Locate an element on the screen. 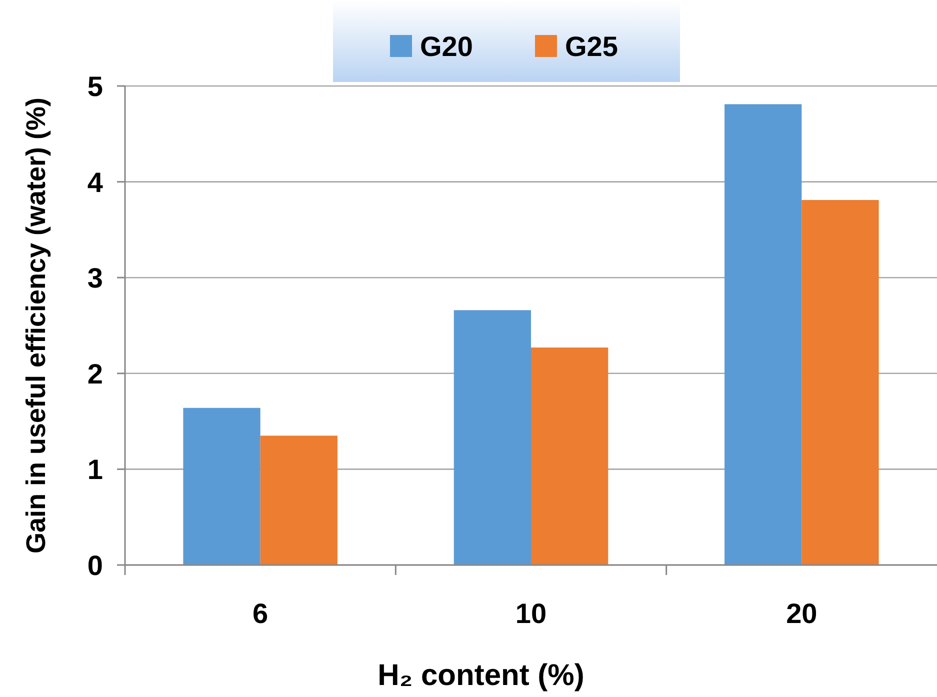 The width and height of the screenshot is (937, 697). y-tick-label: 4 is located at coordinates (95, 182).